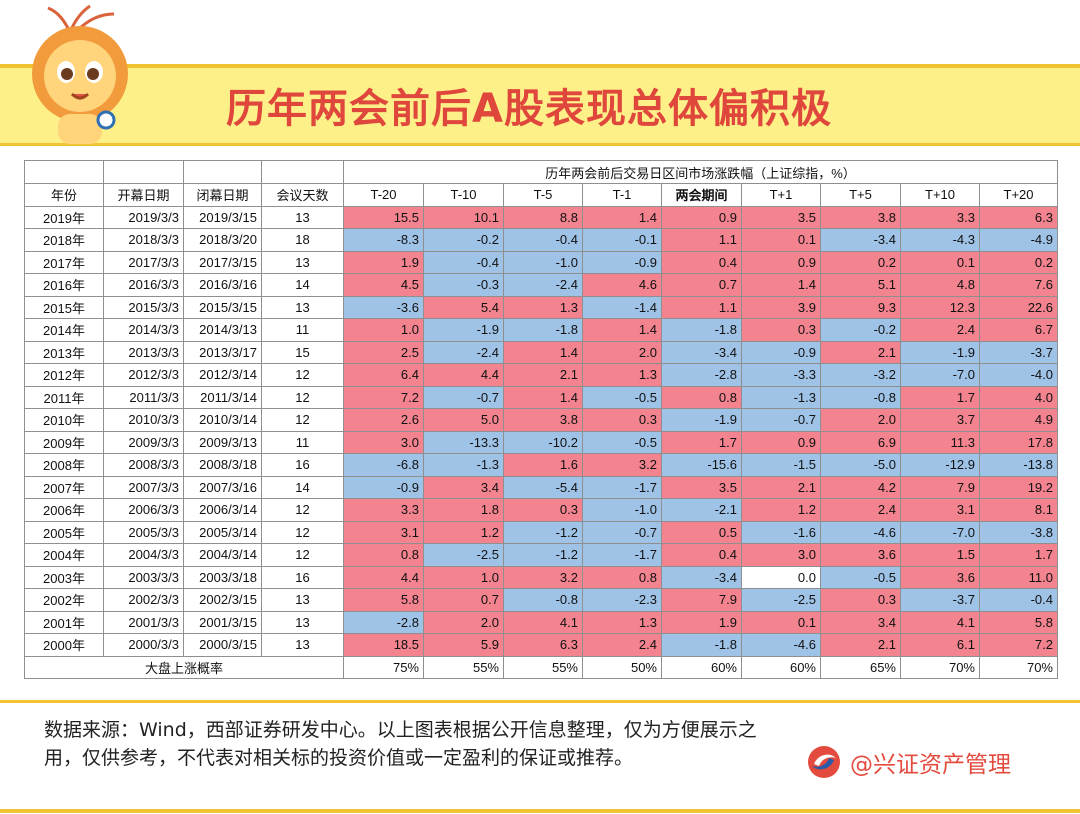 This screenshot has width=1080, height=814. What do you see at coordinates (781, 667) in the screenshot?
I see `summary-value: 60%` at bounding box center [781, 667].